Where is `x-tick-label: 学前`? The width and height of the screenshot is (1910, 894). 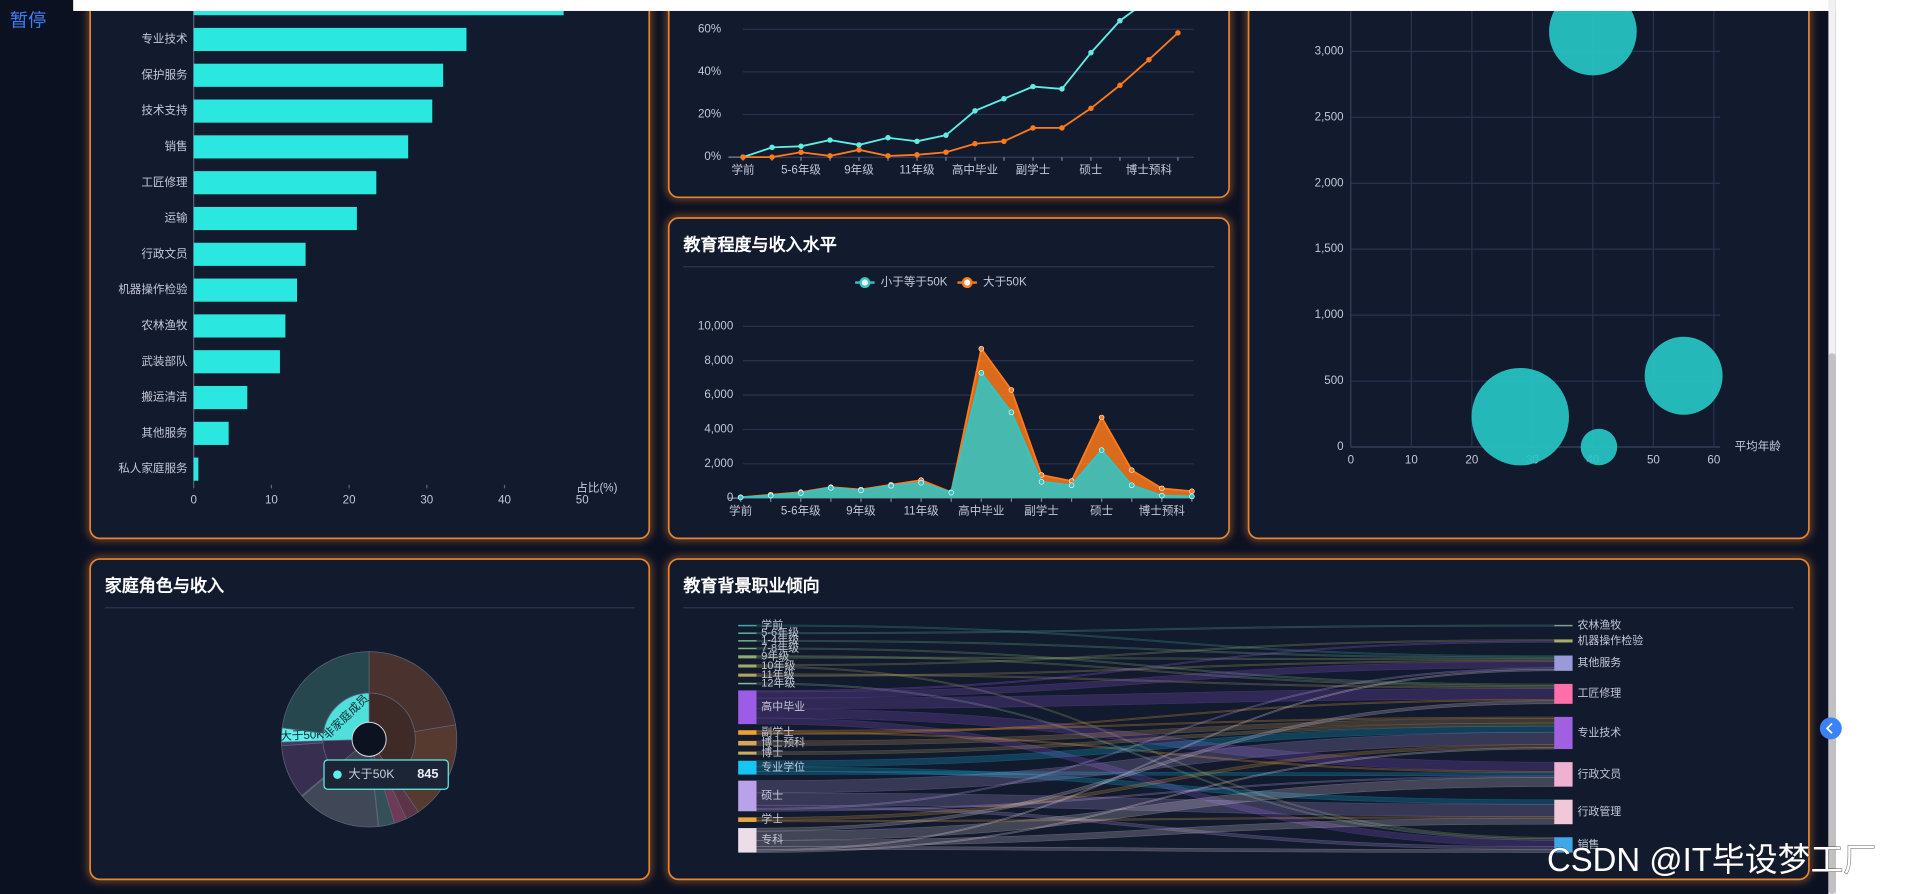 x-tick-label: 学前 is located at coordinates (740, 511).